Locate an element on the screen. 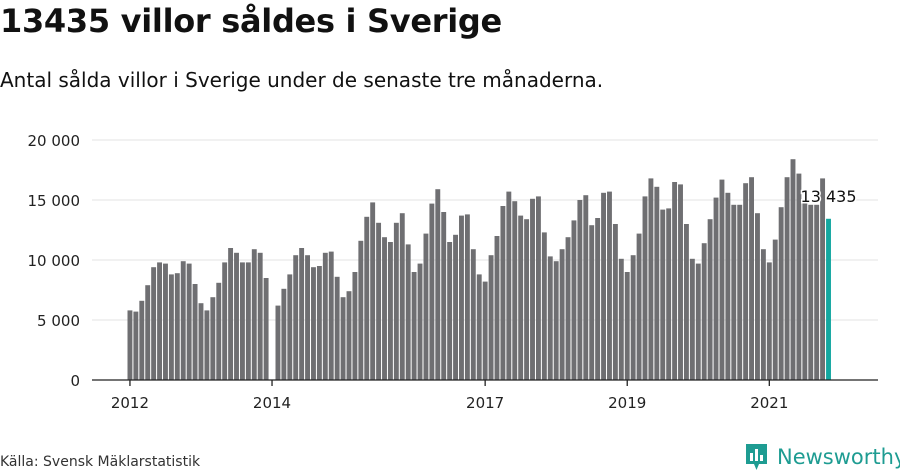  x-tick-label: 2021 is located at coordinates (769, 403).